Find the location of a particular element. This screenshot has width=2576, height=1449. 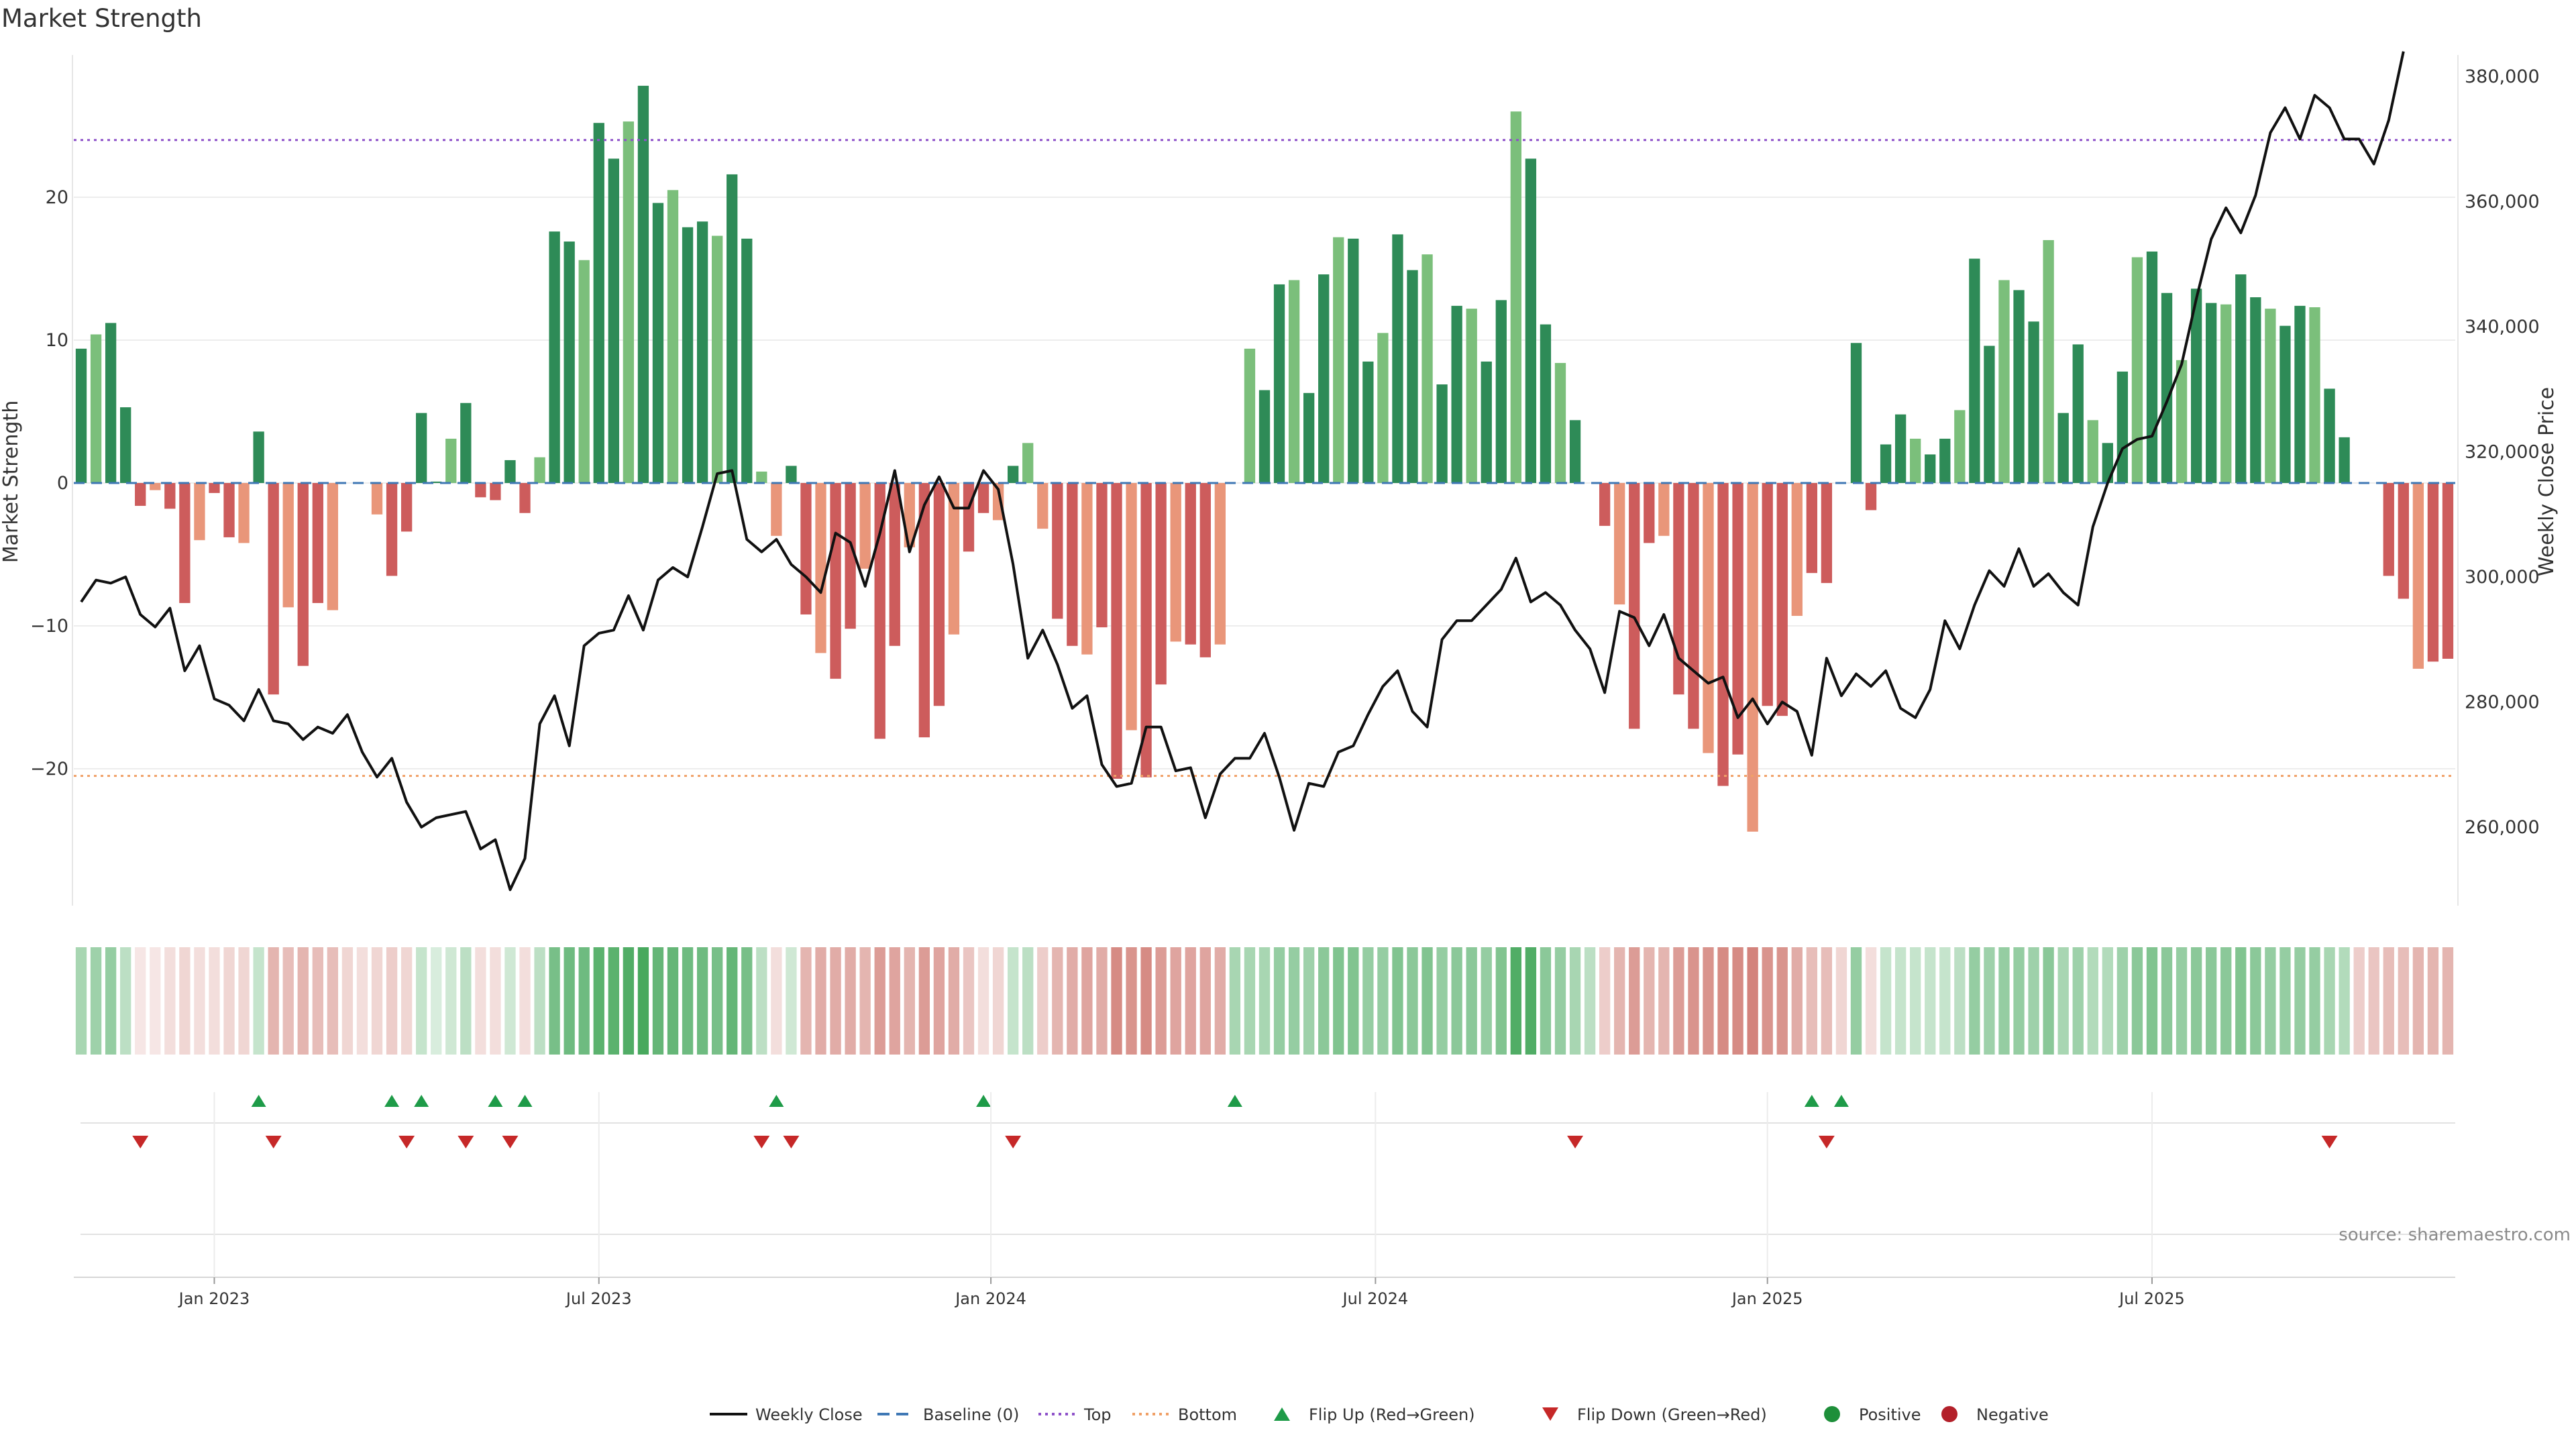

legend-item: Flip Up (Red→Green) is located at coordinates (1374, 1414).